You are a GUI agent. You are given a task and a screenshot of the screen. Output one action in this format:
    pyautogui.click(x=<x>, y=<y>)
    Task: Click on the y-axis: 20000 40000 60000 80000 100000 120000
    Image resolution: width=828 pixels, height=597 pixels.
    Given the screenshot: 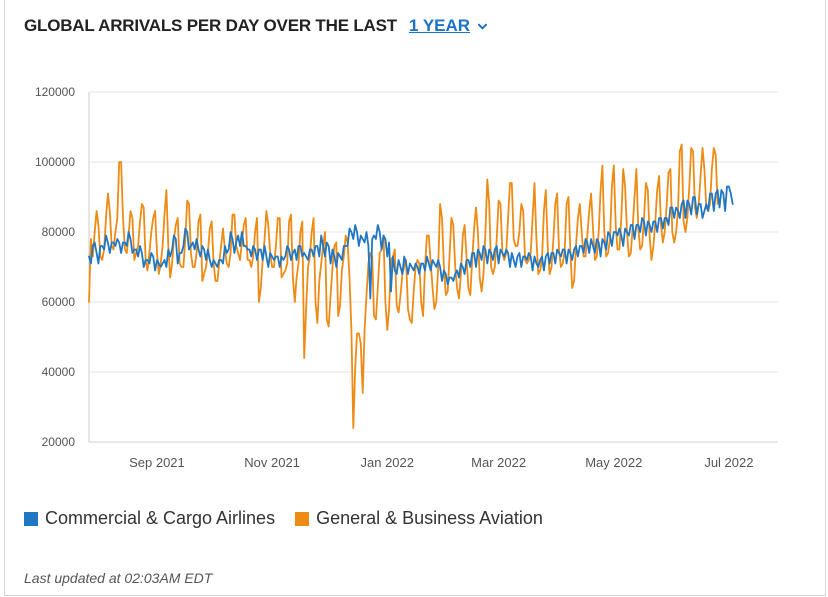 What is the action you would take?
    pyautogui.click(x=62, y=267)
    